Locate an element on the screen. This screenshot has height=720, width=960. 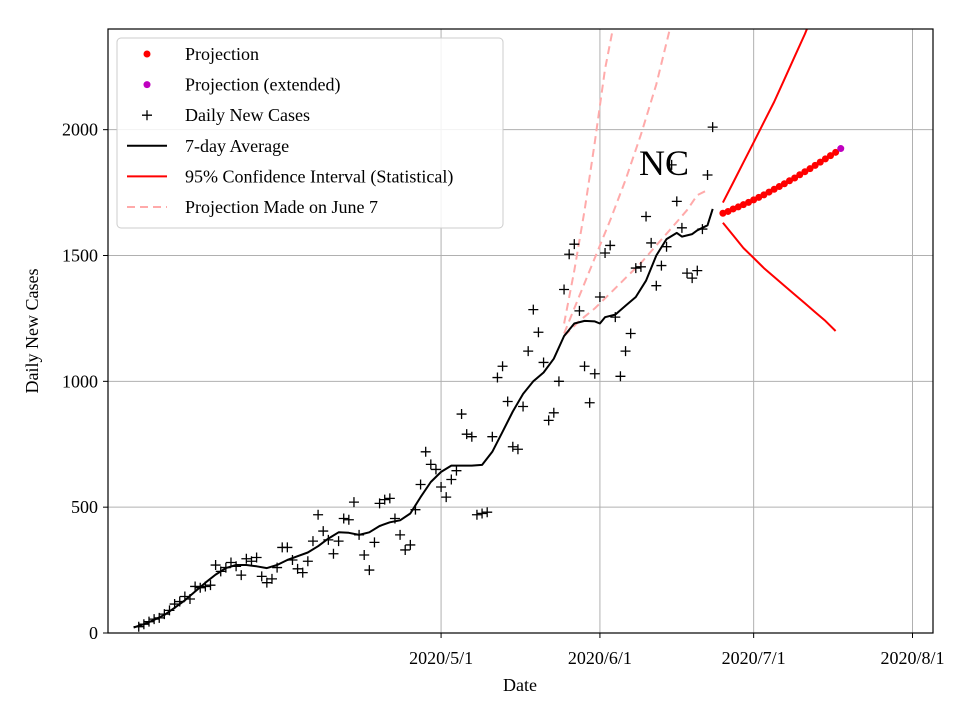
y-tick-label: 500 is located at coordinates (84, 507).